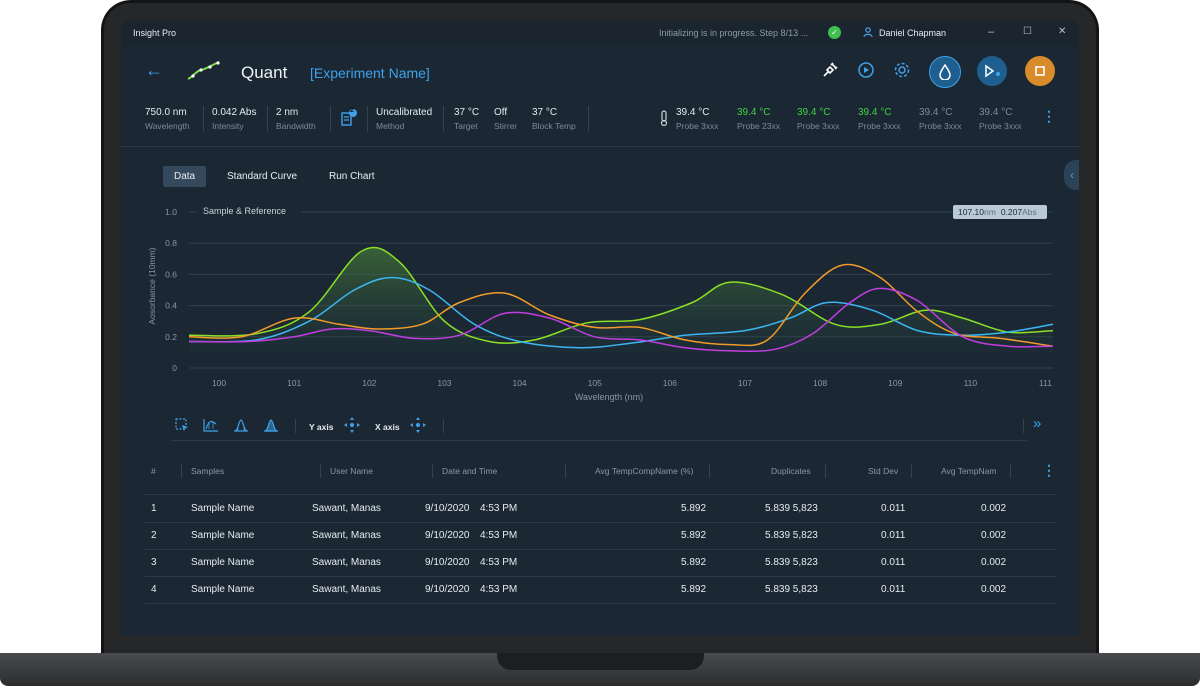 This screenshot has height=686, width=1200. What do you see at coordinates (1029, 212) in the screenshot?
I see `readout-y-unit: Abs` at bounding box center [1029, 212].